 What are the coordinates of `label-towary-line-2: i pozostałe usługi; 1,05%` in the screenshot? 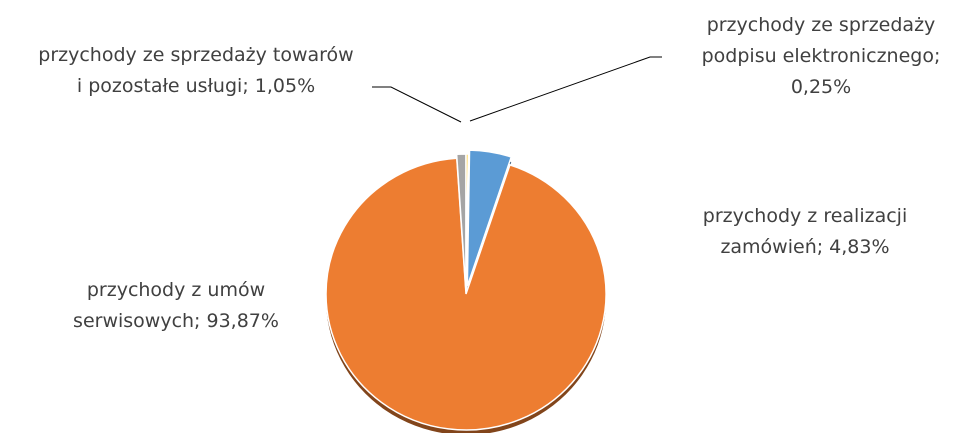 It's located at (196, 86).